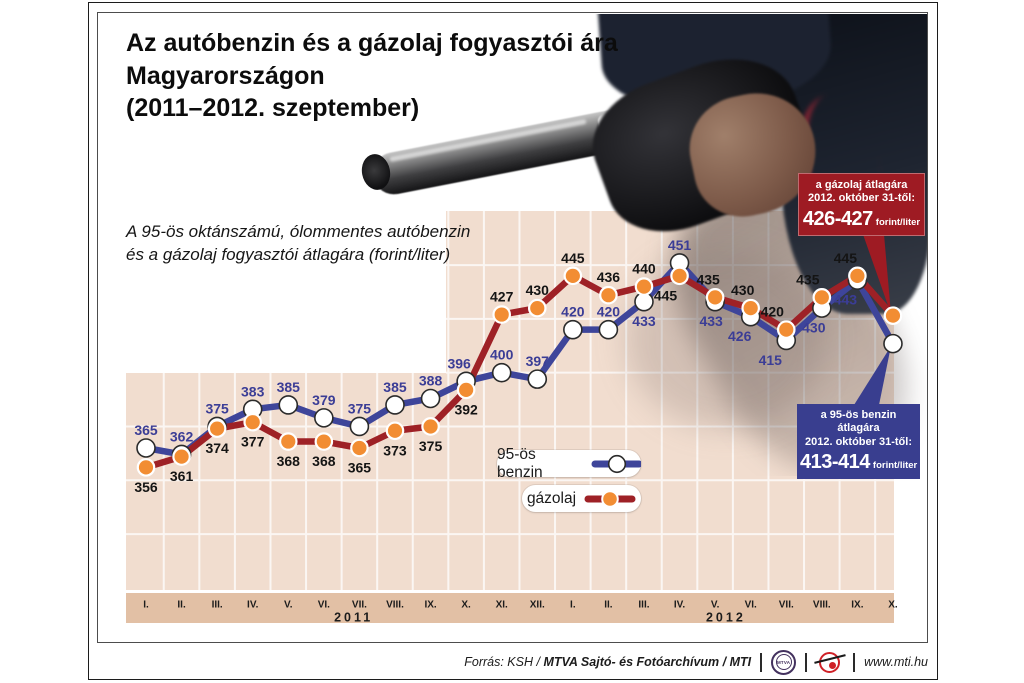 The height and width of the screenshot is (683, 1024). Describe the element at coordinates (225, 75) in the screenshot. I see `title-line-2: Magyarországon` at that location.